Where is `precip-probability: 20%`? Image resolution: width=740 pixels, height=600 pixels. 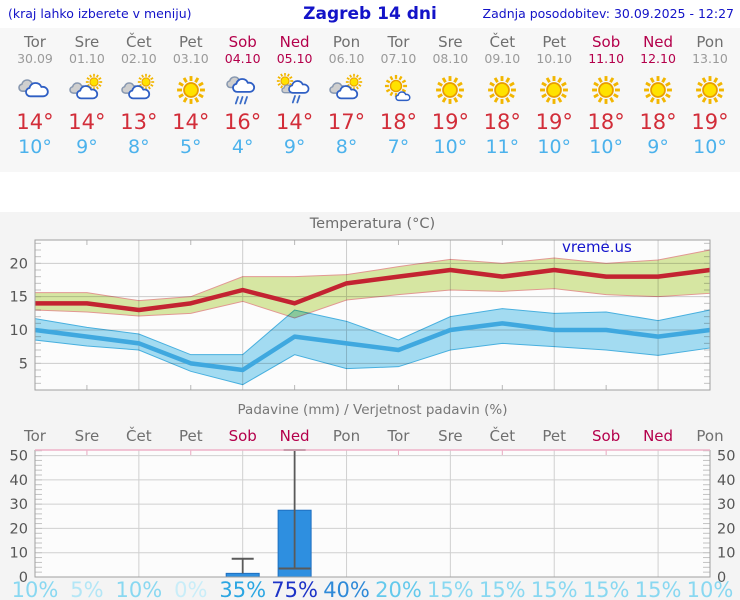 precip-probability: 20% is located at coordinates (398, 589).